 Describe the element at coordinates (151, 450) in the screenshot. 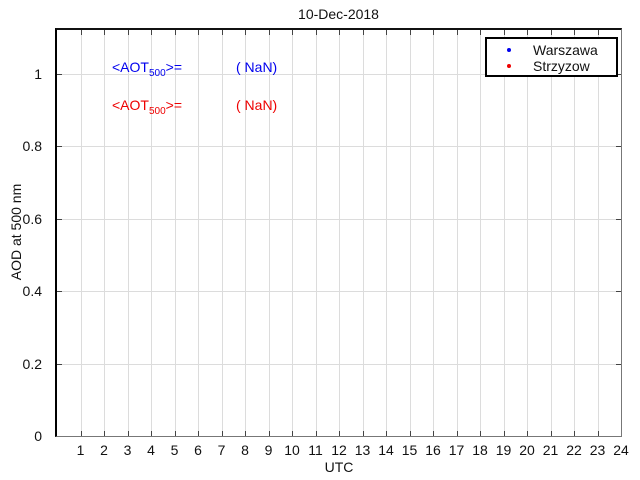

I see `x-tick-label: 4` at that location.